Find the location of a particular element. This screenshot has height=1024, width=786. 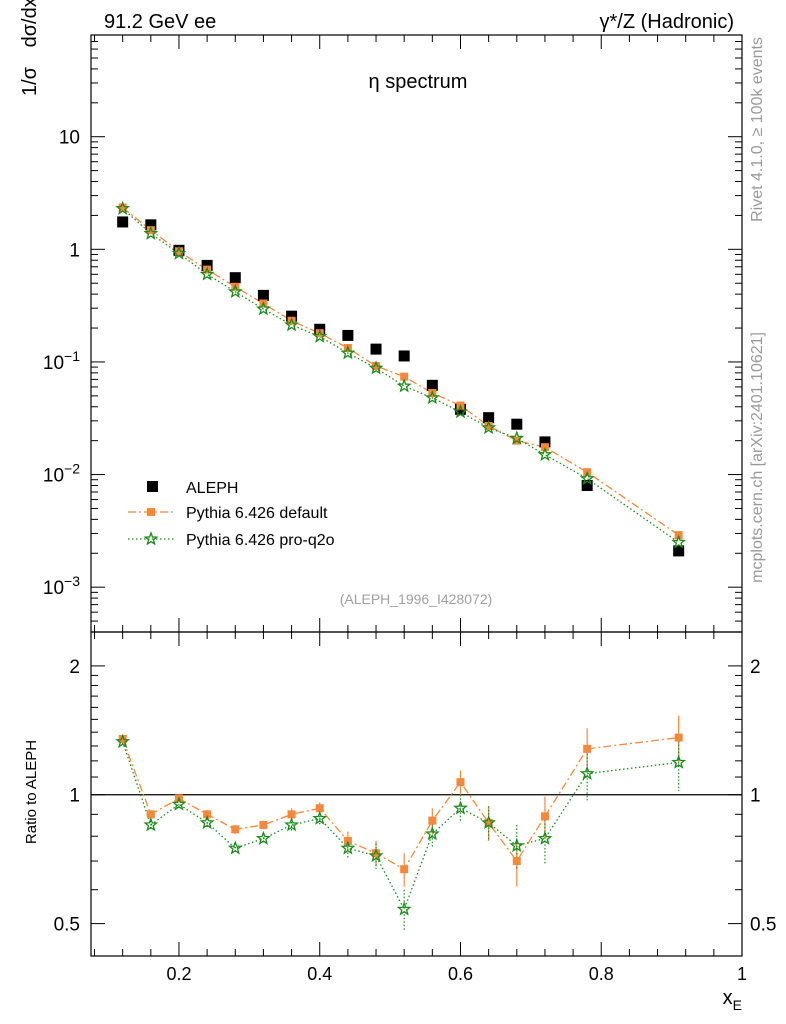

ratio-y-tick-label-right: 0.5 is located at coordinates (763, 925).